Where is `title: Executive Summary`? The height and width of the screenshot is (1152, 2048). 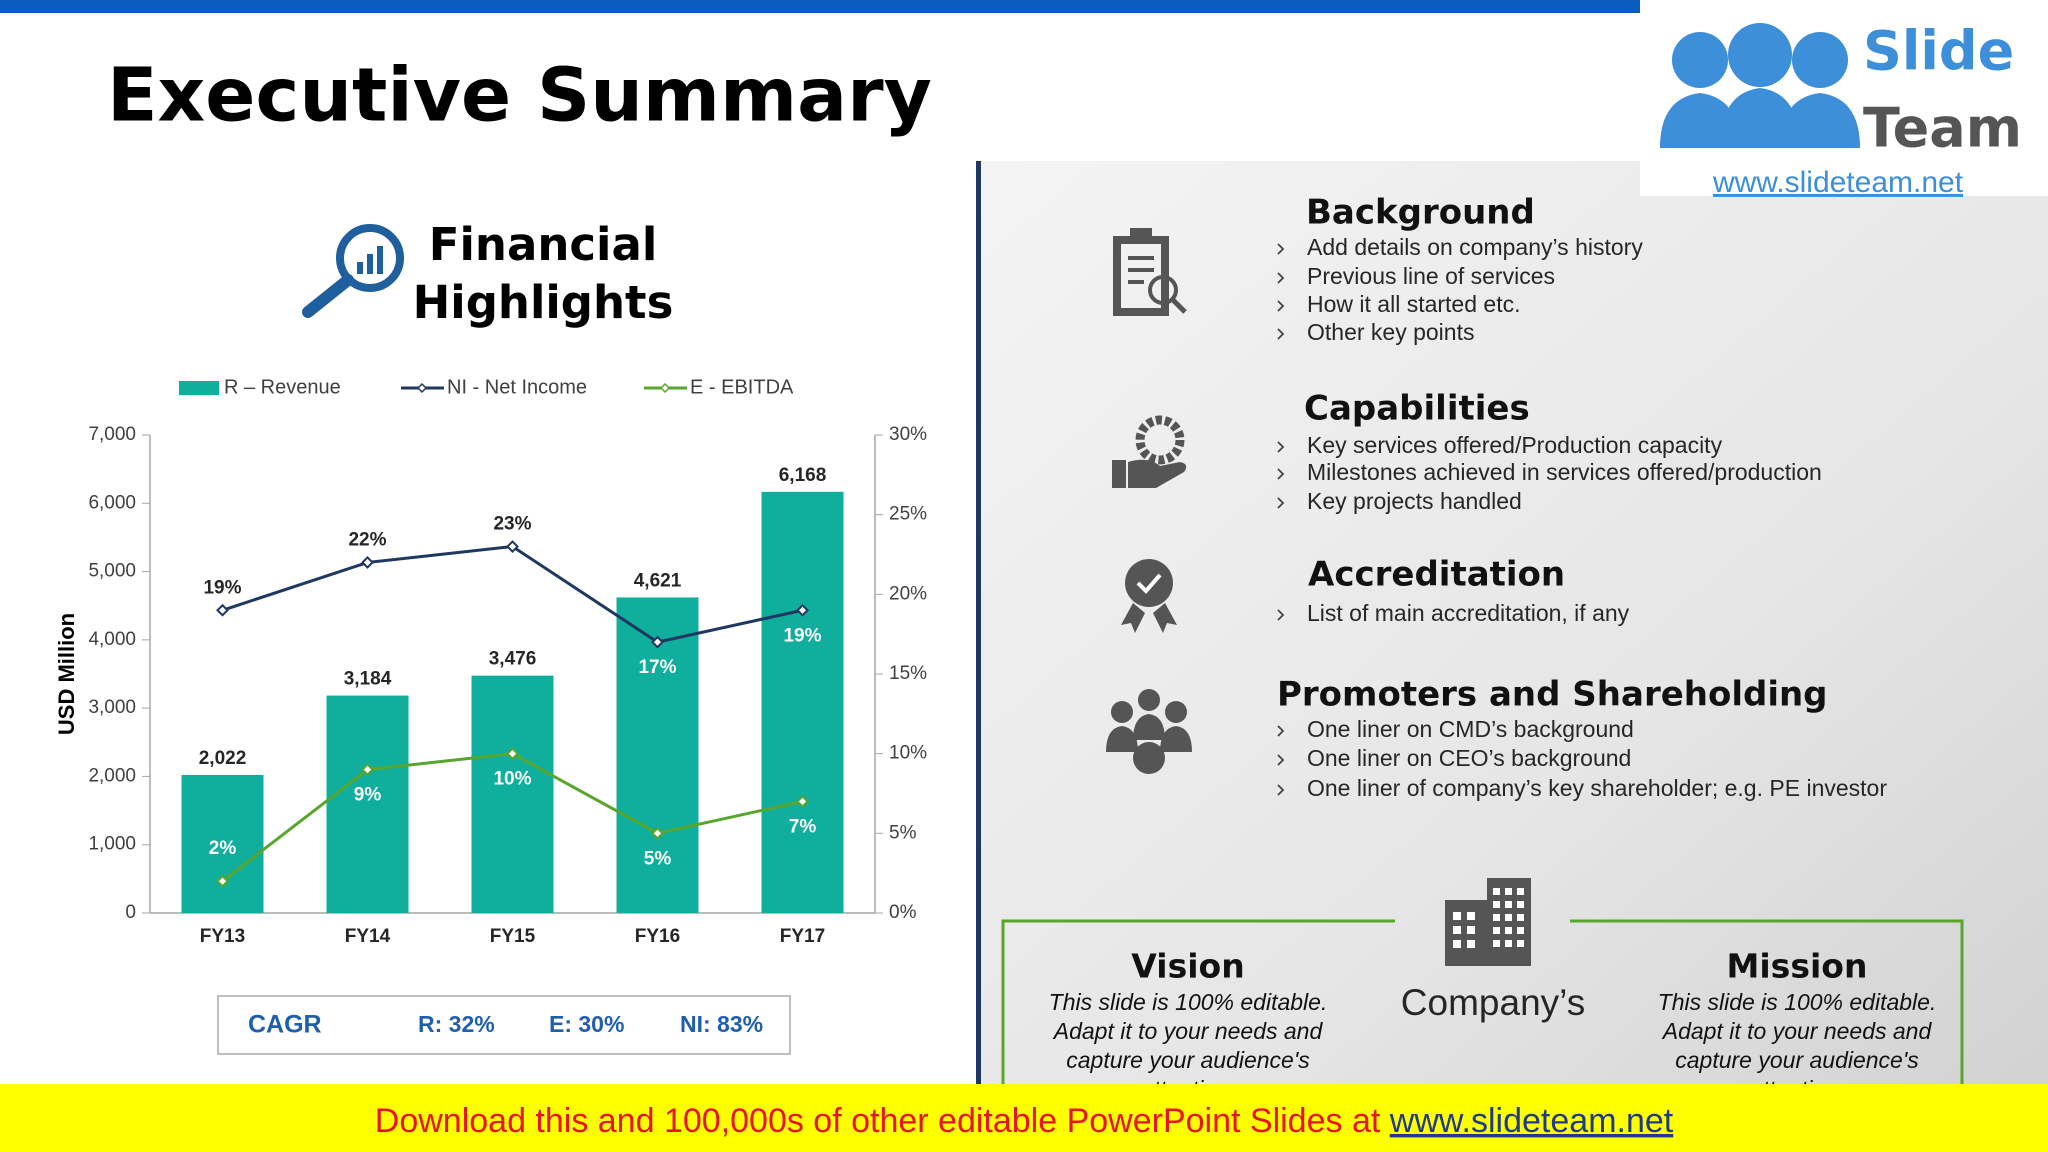
title: Executive Summary is located at coordinates (519, 96).